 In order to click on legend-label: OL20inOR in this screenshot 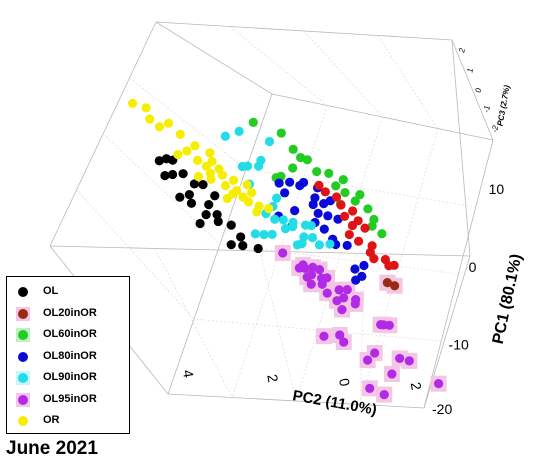, I will do `click(70, 312)`.